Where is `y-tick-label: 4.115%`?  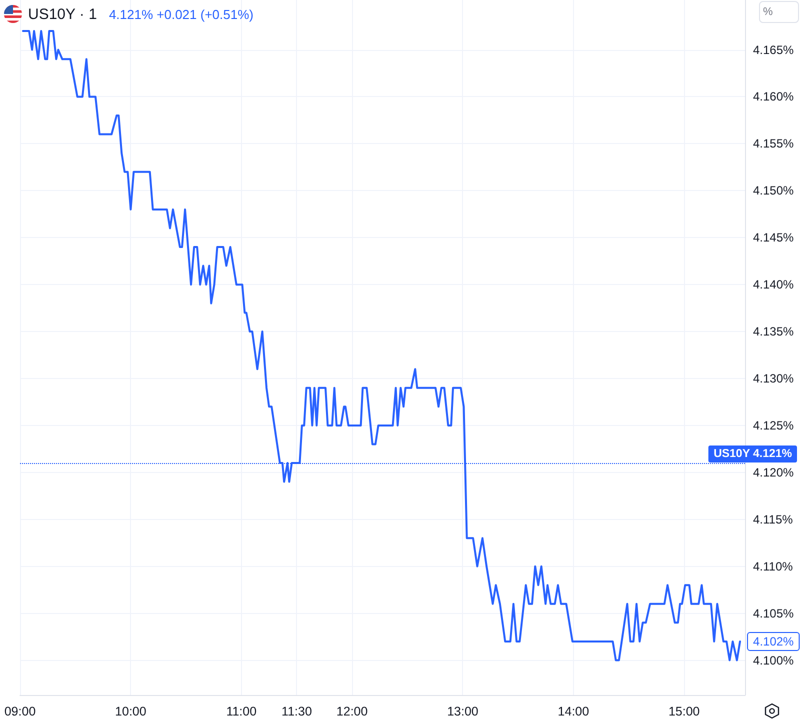
y-tick-label: 4.115% is located at coordinates (773, 519).